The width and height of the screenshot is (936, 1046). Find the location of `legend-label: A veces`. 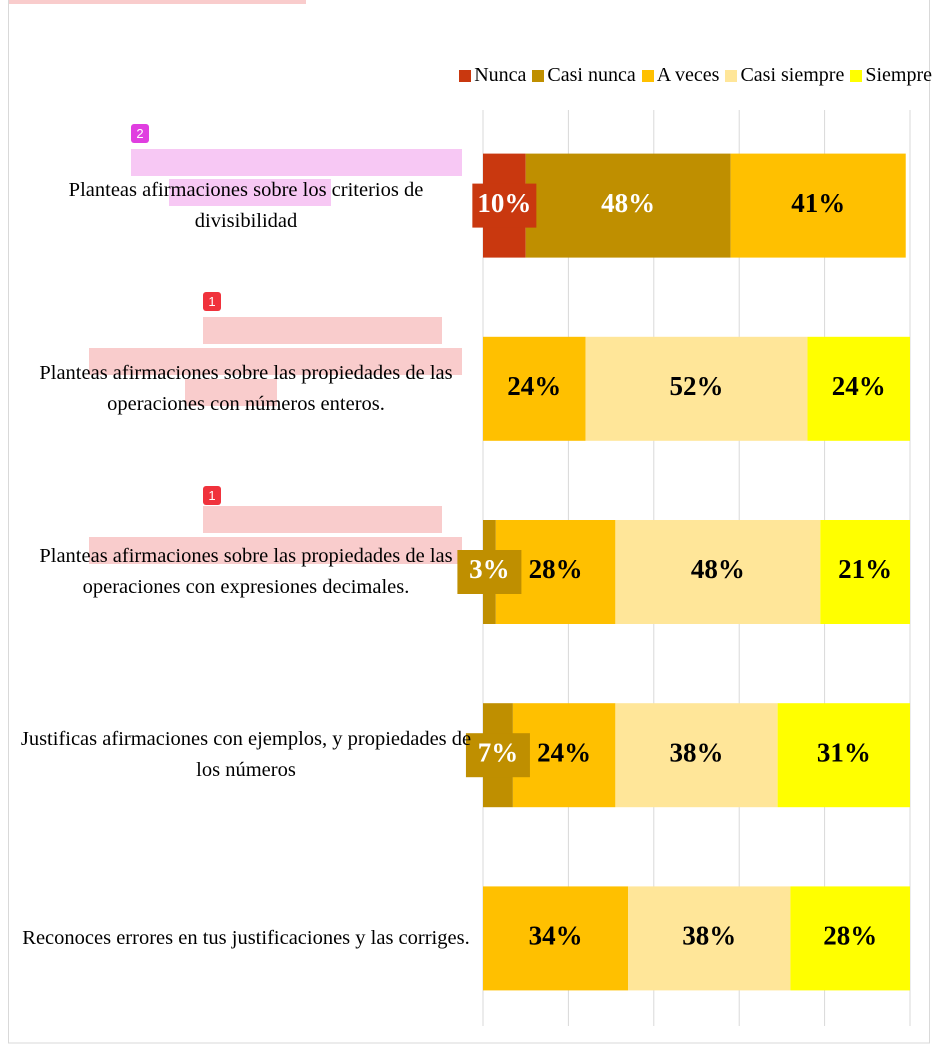

legend-label: A veces is located at coordinates (688, 75).